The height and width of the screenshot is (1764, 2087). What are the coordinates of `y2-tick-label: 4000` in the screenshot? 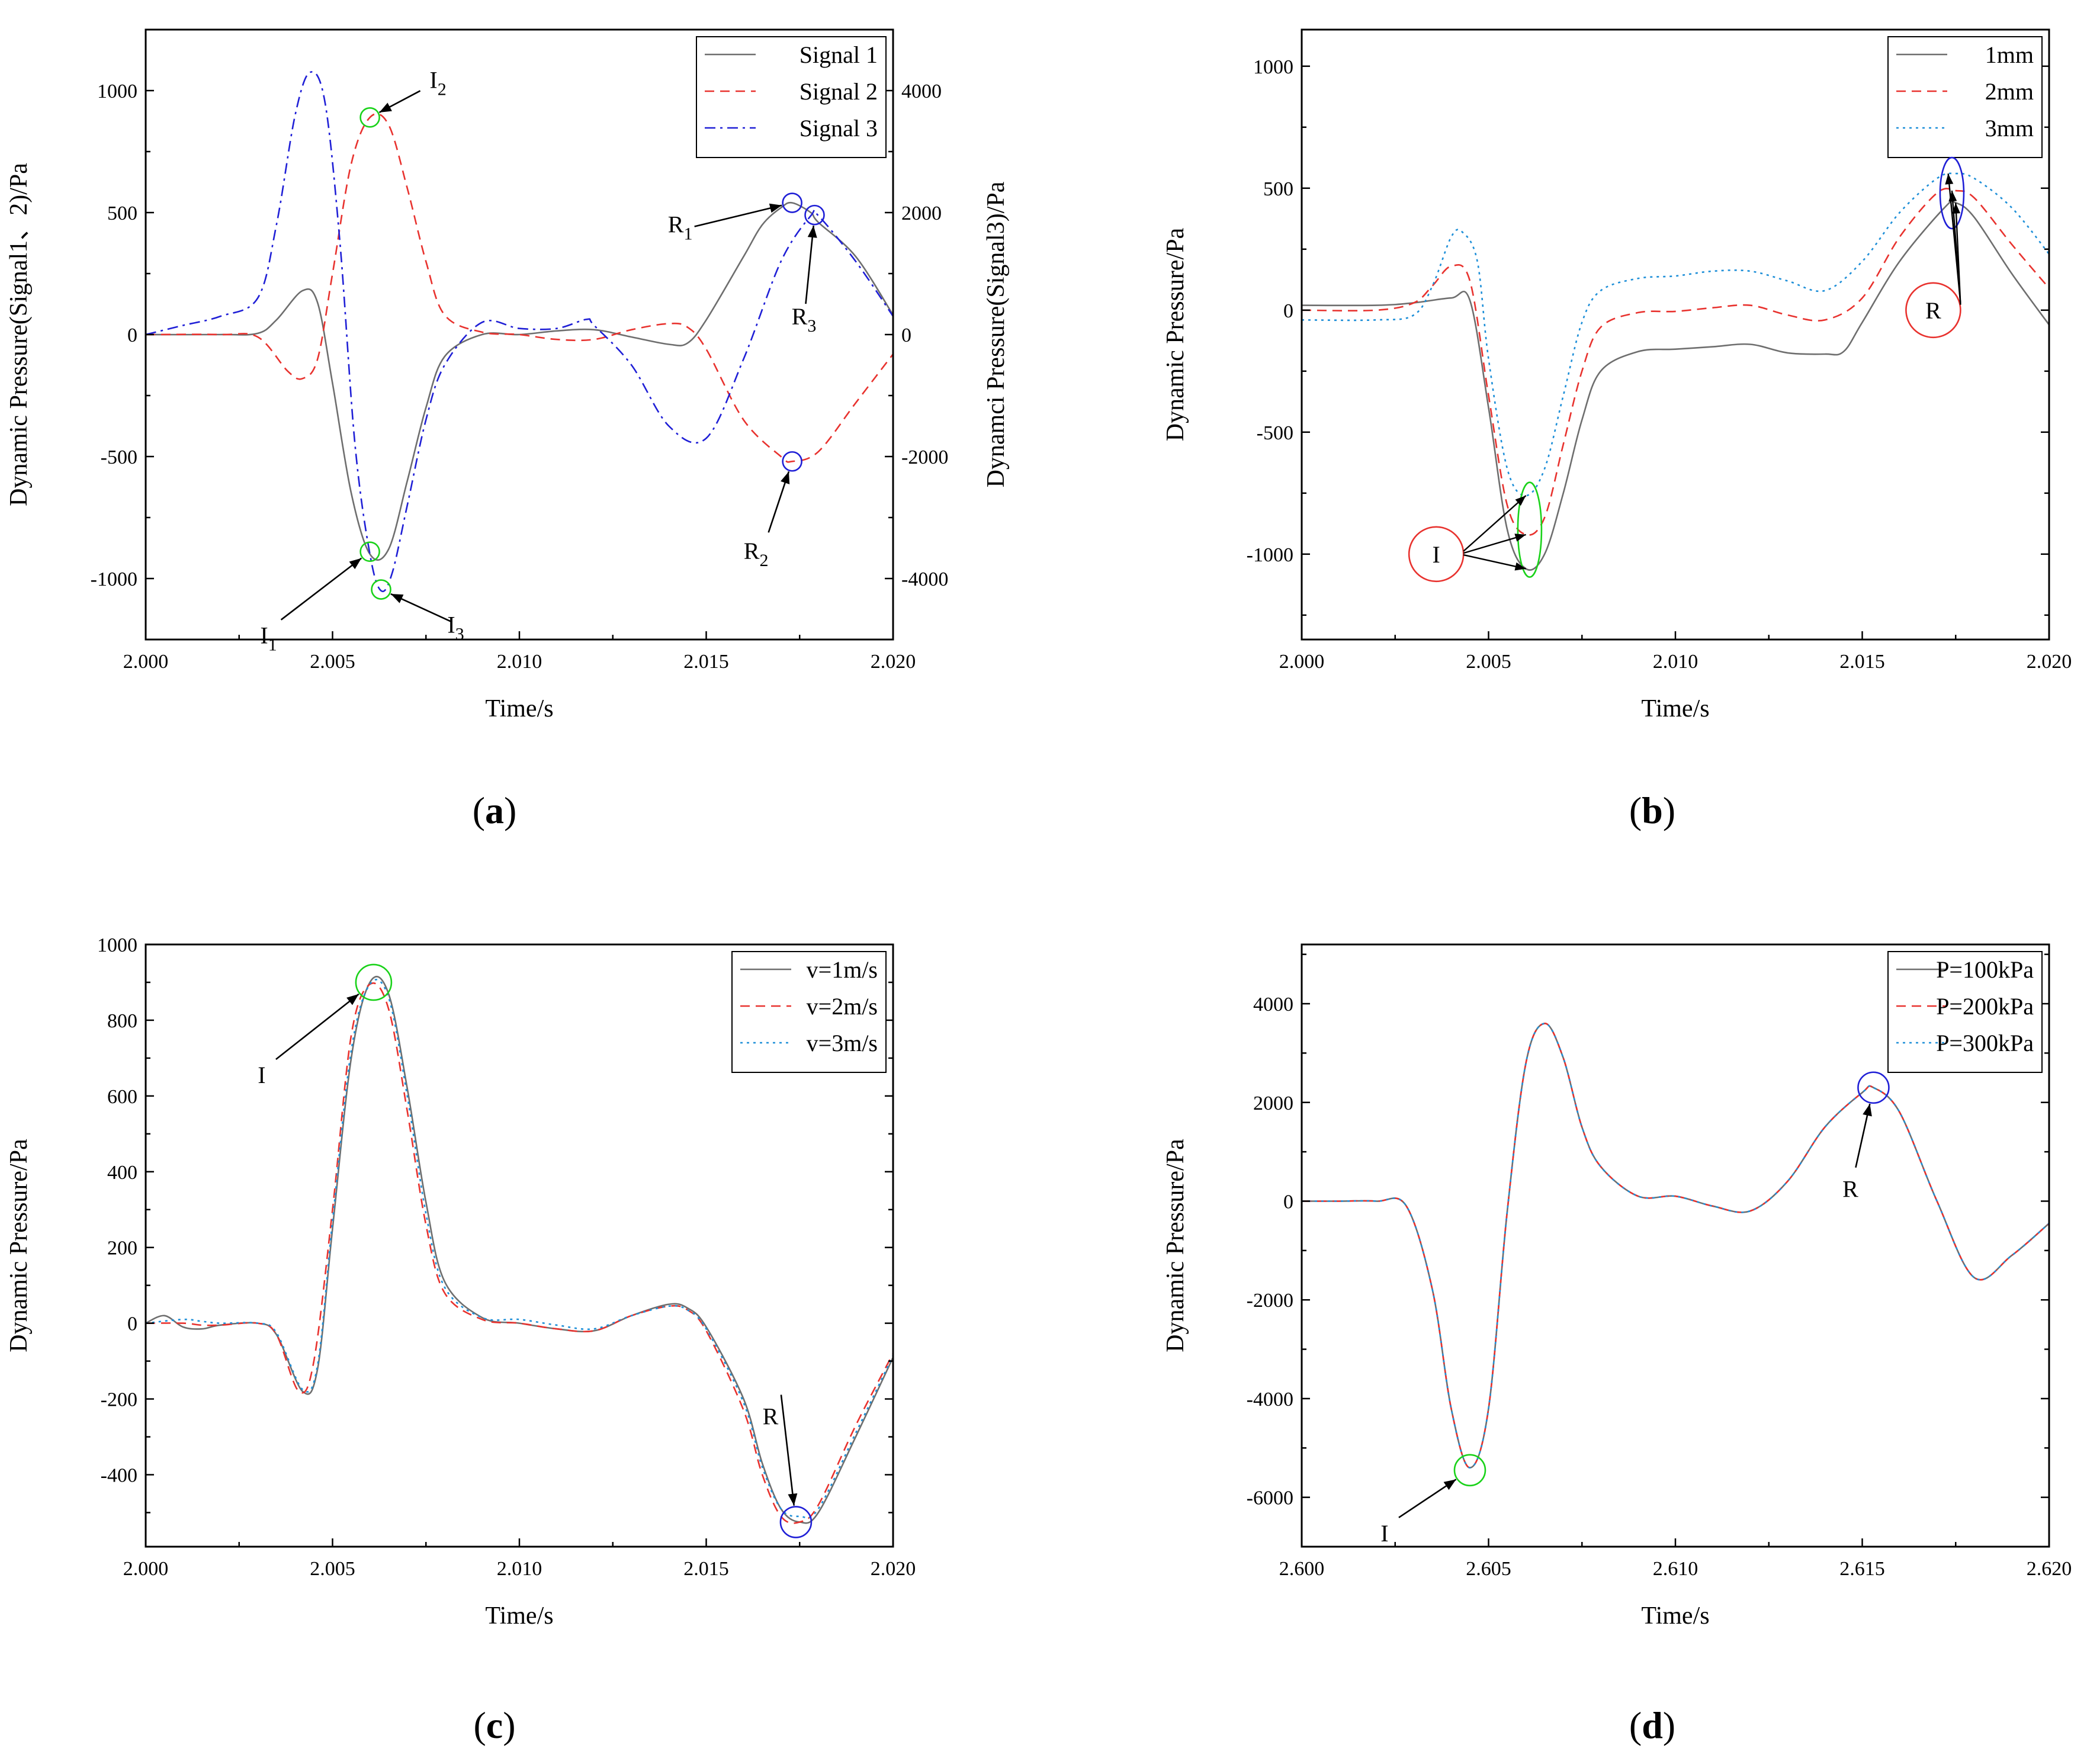 It's located at (921, 91).